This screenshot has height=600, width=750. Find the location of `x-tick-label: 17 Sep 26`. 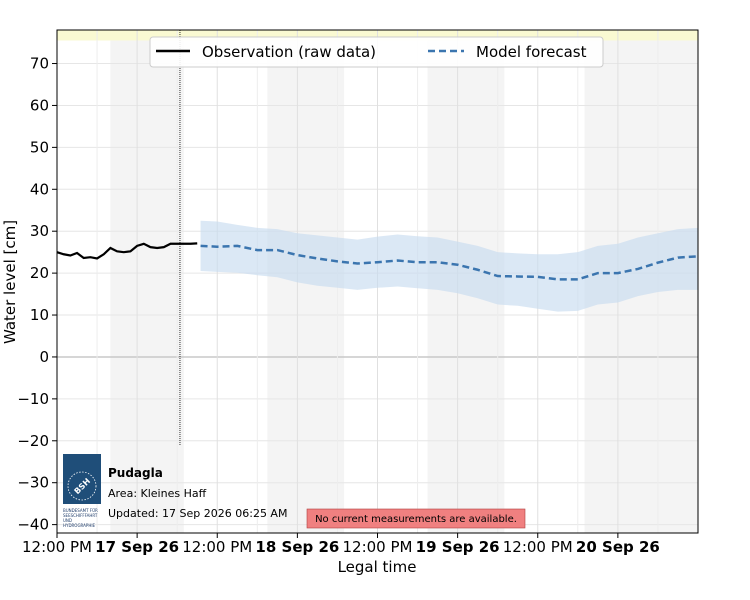

x-tick-label: 17 Sep 26 is located at coordinates (137, 547).